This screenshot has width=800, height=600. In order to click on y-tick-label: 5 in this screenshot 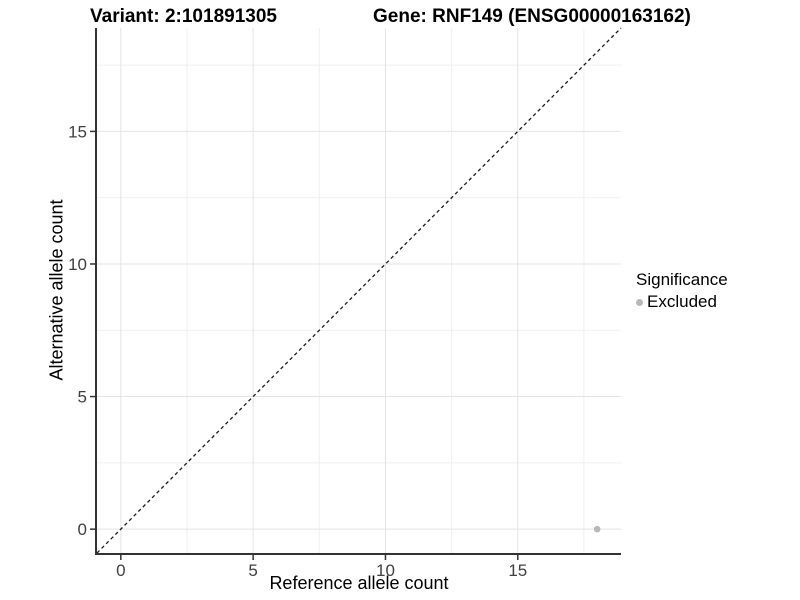, I will do `click(82, 397)`.